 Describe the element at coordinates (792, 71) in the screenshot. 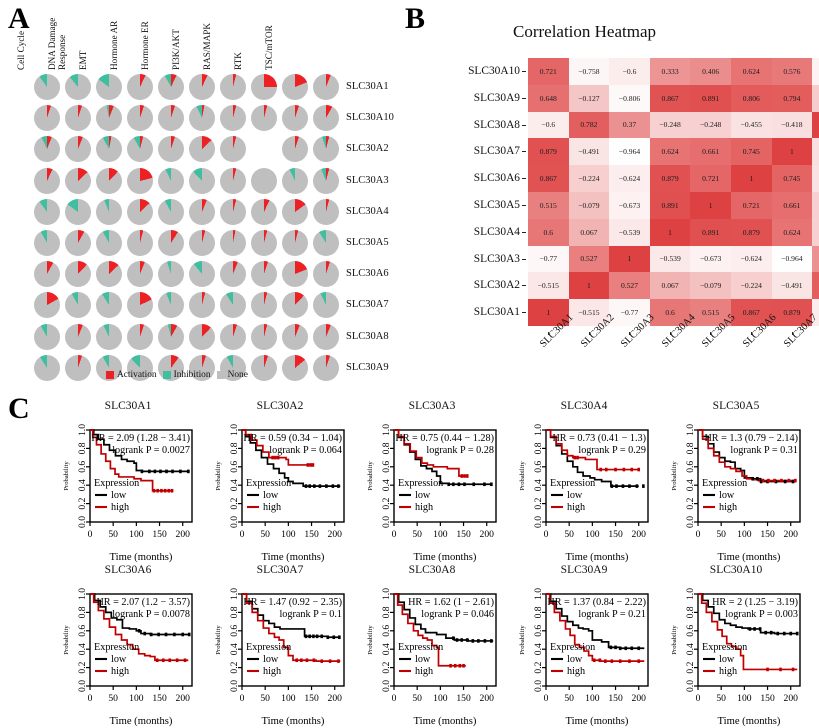

I see `heatmap-cell: 0.576` at that location.